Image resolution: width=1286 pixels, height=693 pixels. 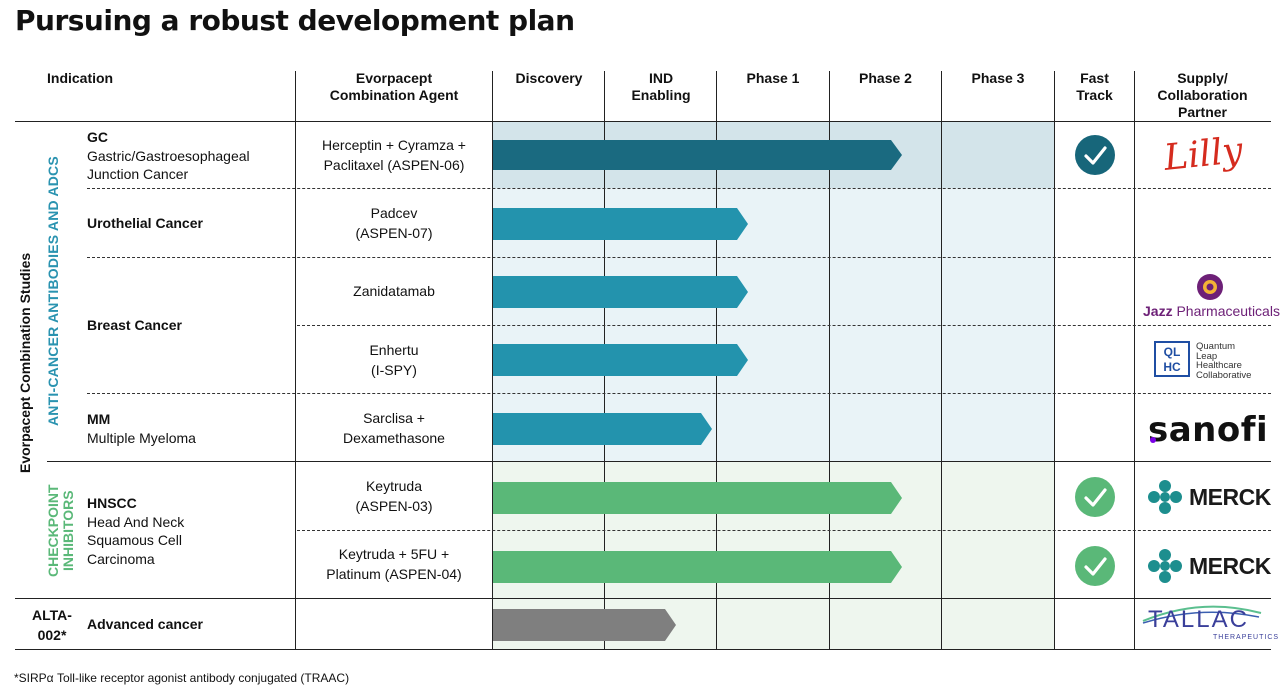 What do you see at coordinates (394, 86) in the screenshot?
I see `header-agent: Evorpacept Combination Agent` at bounding box center [394, 86].